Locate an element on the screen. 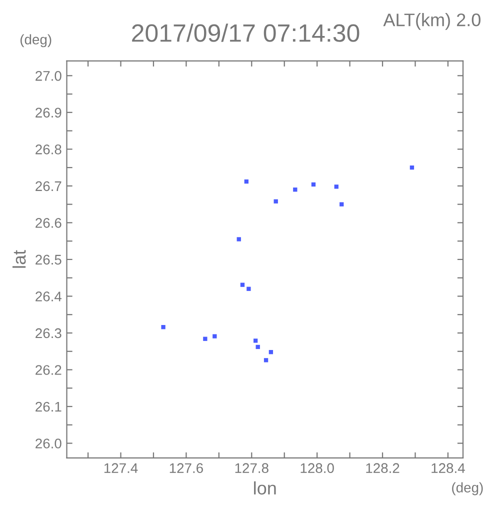 The width and height of the screenshot is (491, 521). x-tick-label: 127.4 is located at coordinates (121, 468).